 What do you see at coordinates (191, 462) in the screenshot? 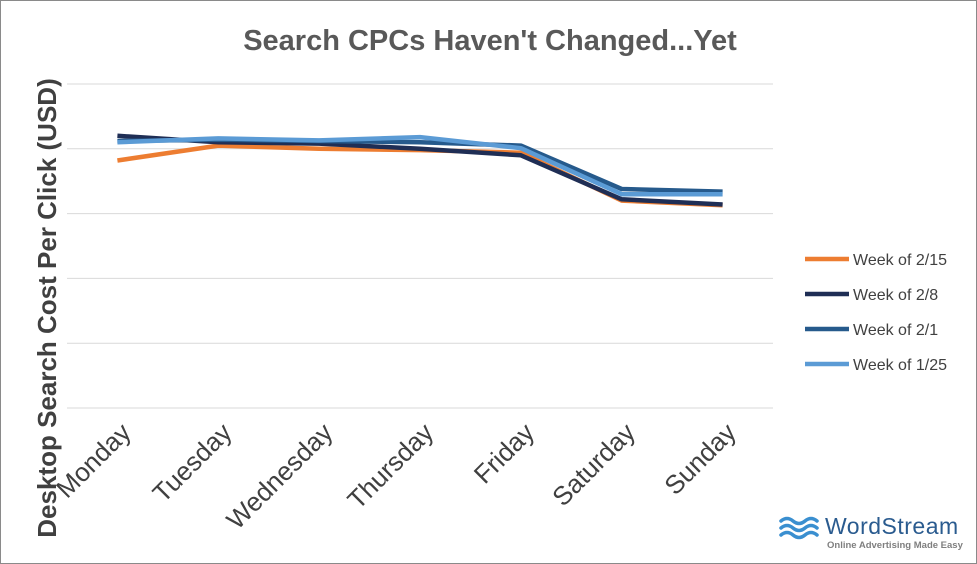
I see `x-tick-label: Tuesday` at bounding box center [191, 462].